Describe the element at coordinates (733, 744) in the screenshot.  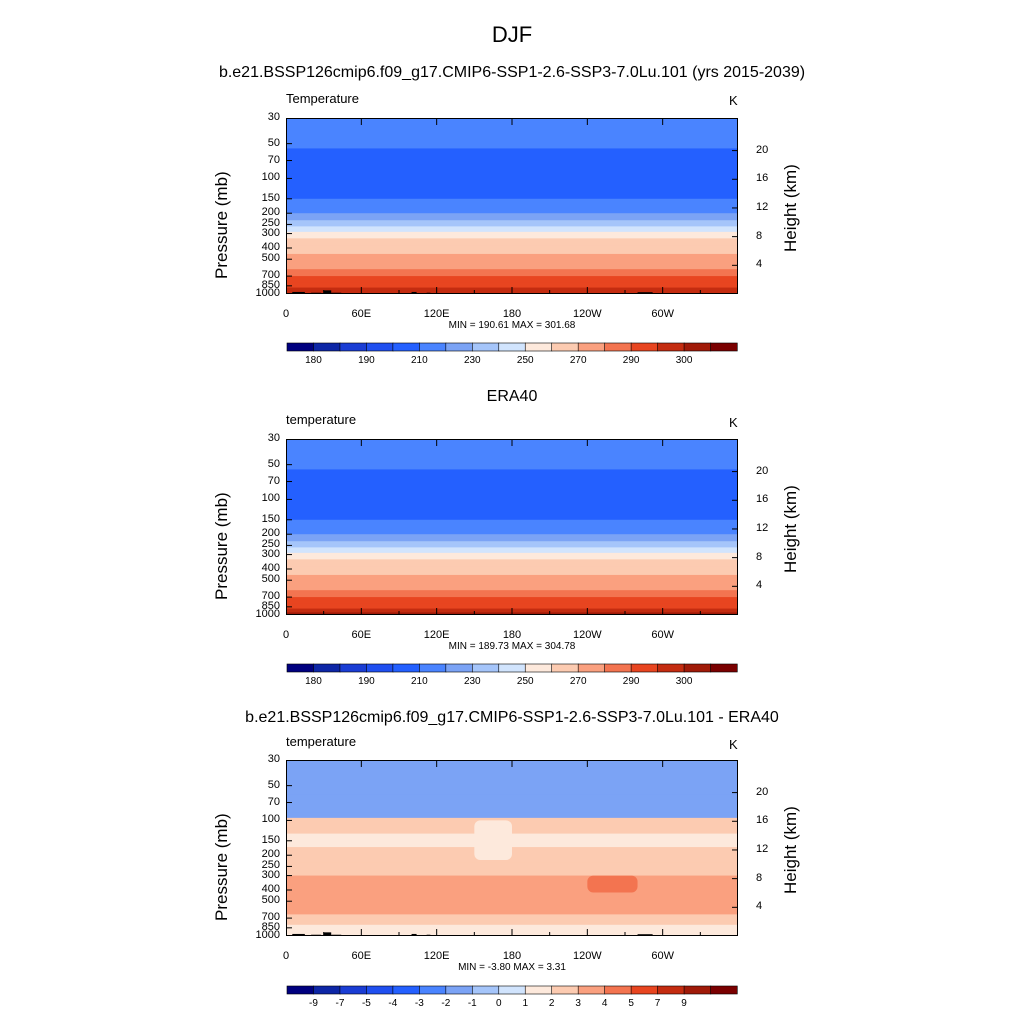
I see `panel3-units: K` at that location.